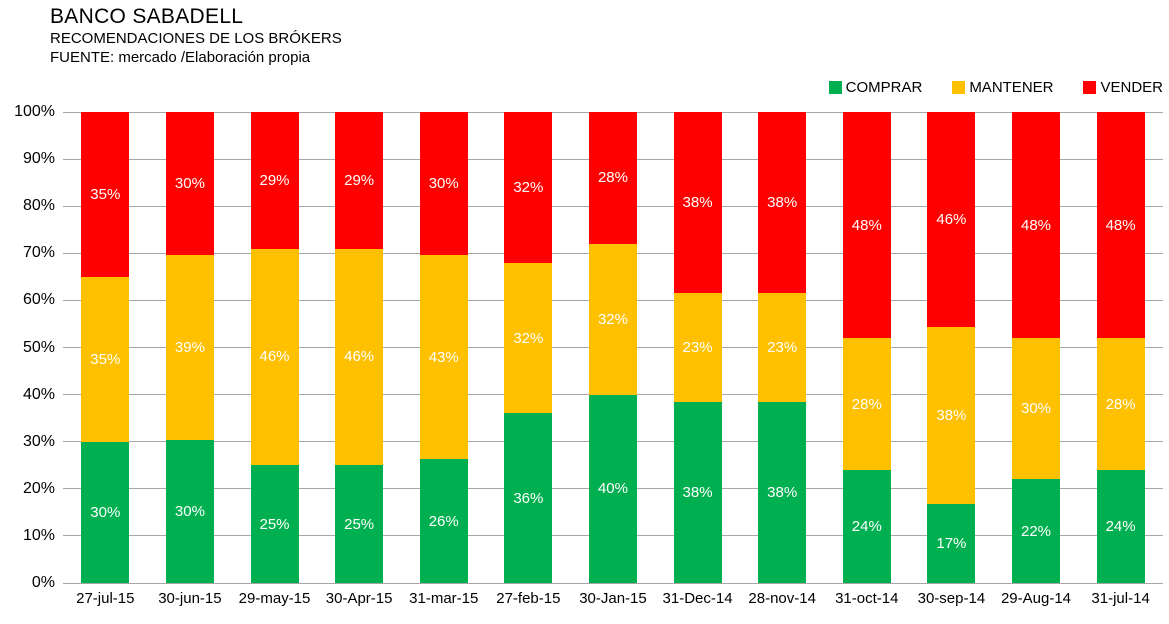 This screenshot has height=624, width=1169. I want to click on data-label: 39%, so click(189, 347).